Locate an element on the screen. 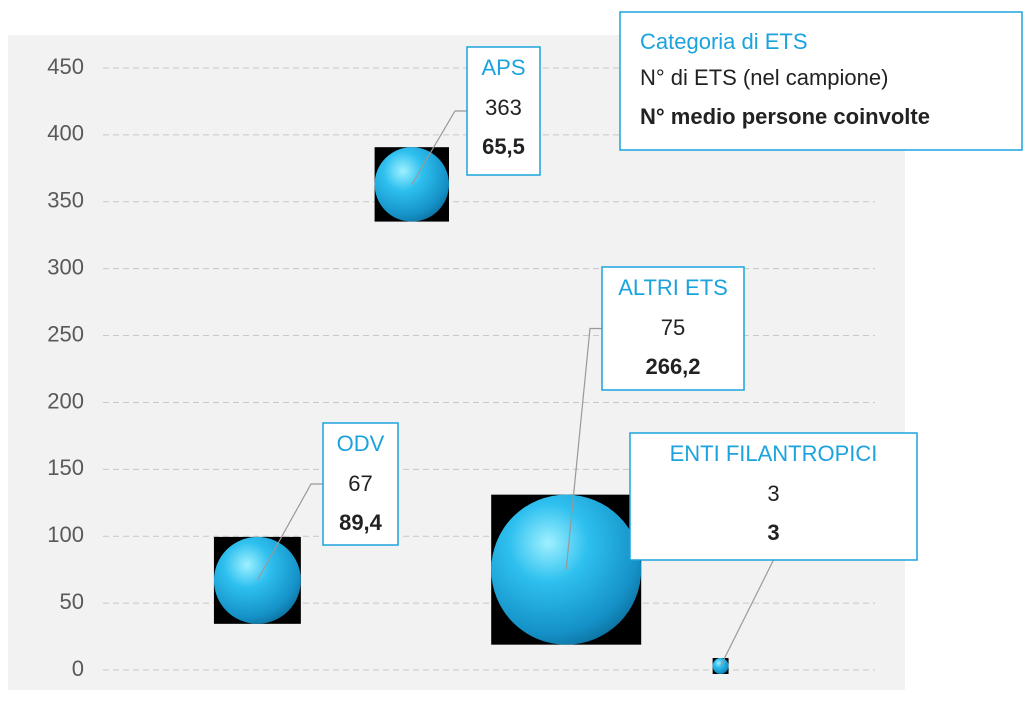 The image size is (1026, 705). bubble is located at coordinates (412, 184).